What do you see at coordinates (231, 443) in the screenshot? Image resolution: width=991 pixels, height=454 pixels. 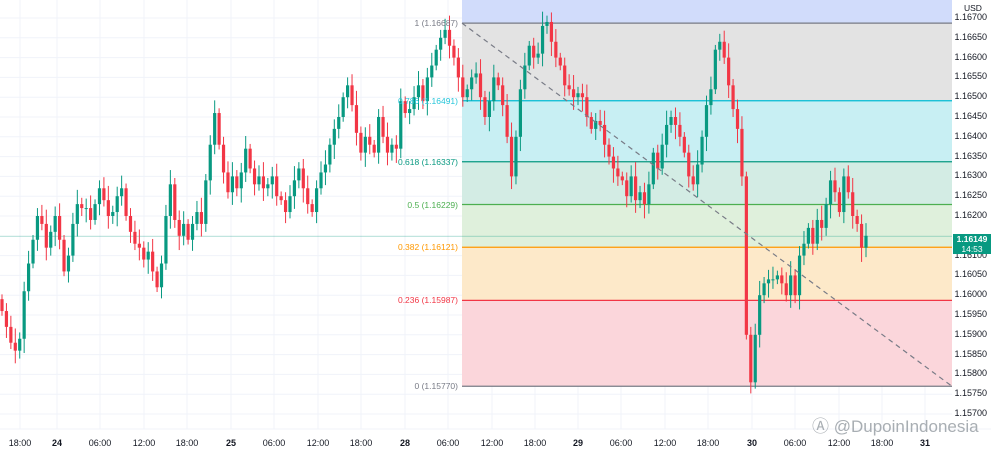 I see `time-tick: 25` at bounding box center [231, 443].